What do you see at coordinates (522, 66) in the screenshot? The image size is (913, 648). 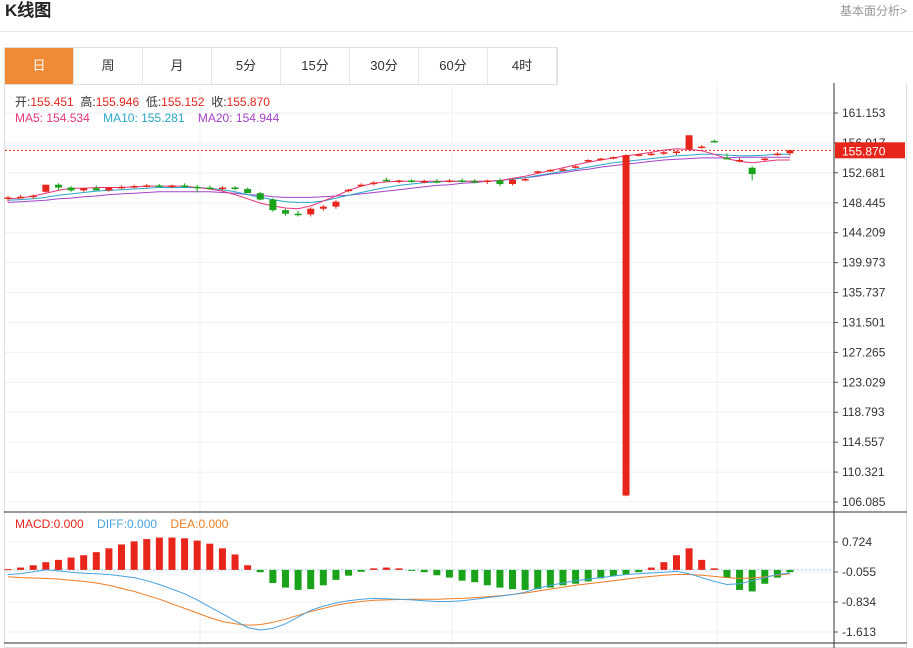 I see `tab-4hour: 4时` at bounding box center [522, 66].